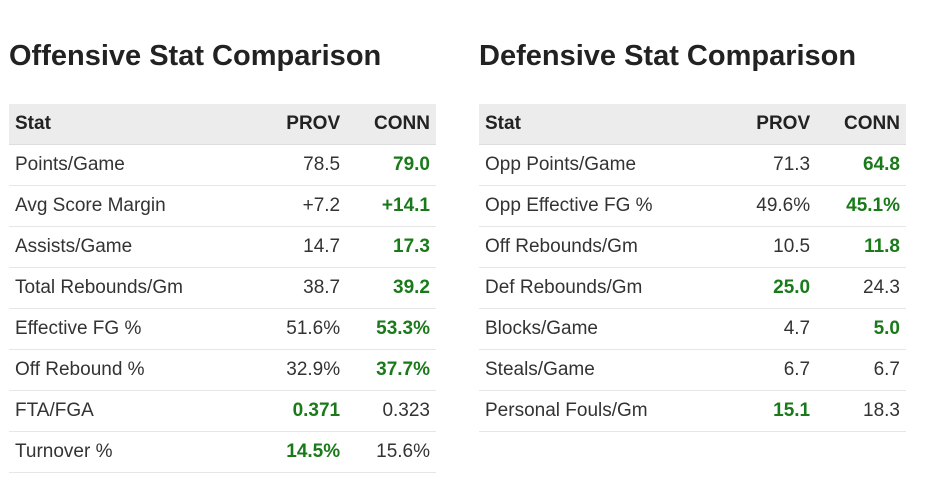  What do you see at coordinates (604, 247) in the screenshot?
I see `stat-label-cell: Off Rebounds/Gm` at bounding box center [604, 247].